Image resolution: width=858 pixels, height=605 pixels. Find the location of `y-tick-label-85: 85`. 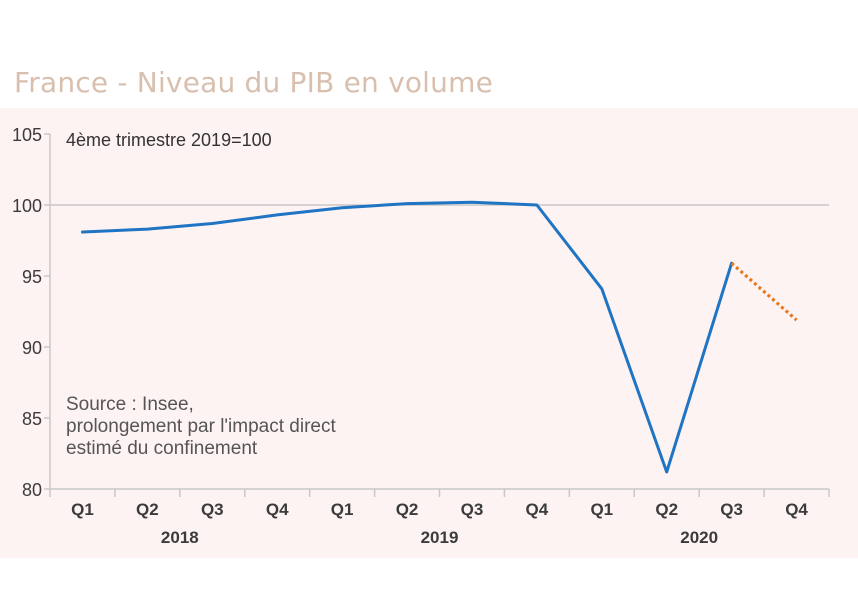

y-tick-label-85: 85 is located at coordinates (32, 419).